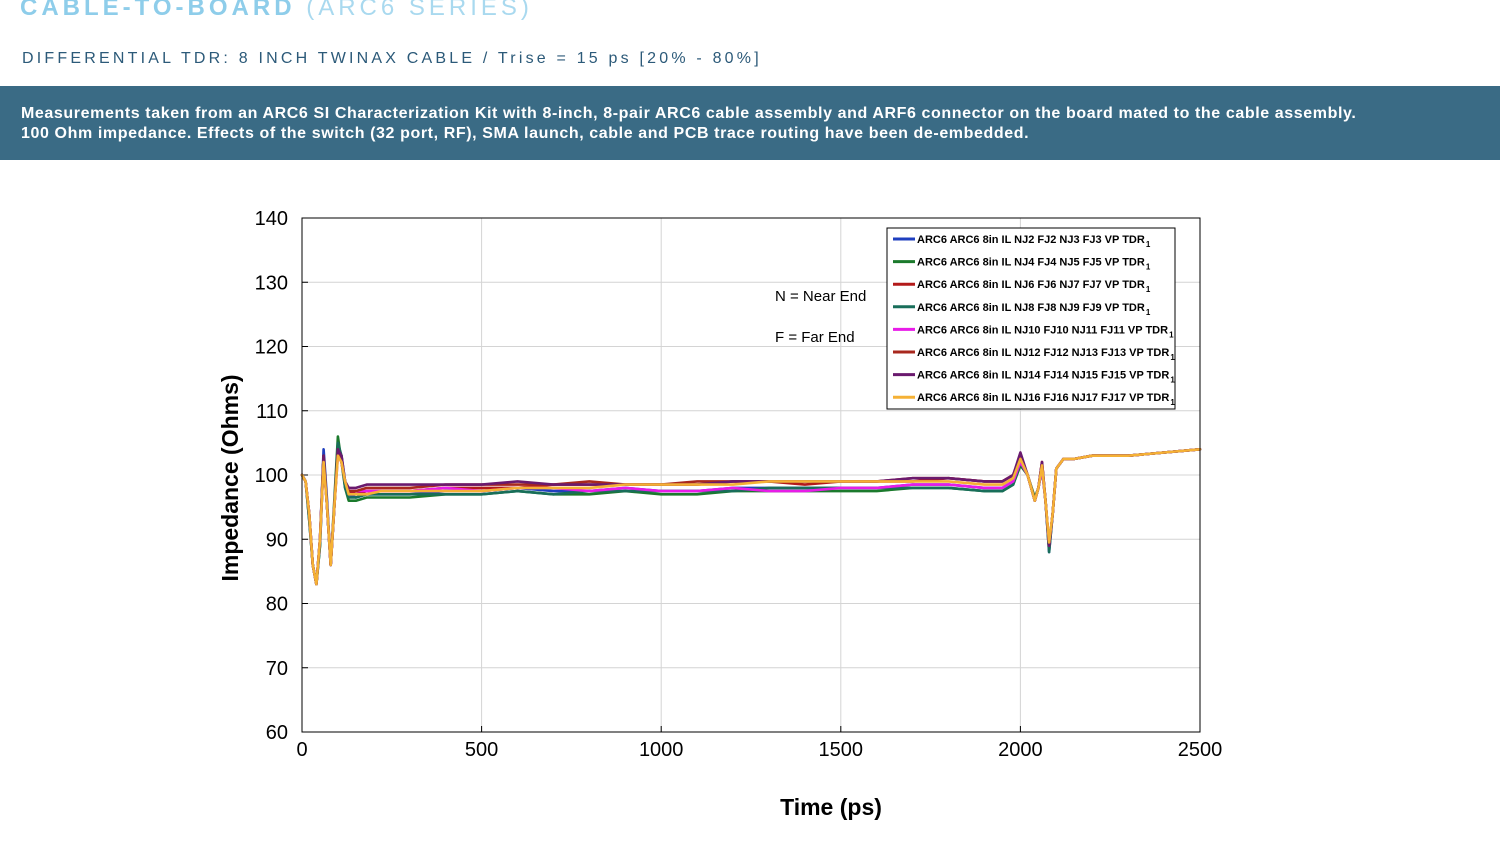 The height and width of the screenshot is (844, 1500). Describe the element at coordinates (277, 669) in the screenshot. I see `y-tick-label: 70` at that location.